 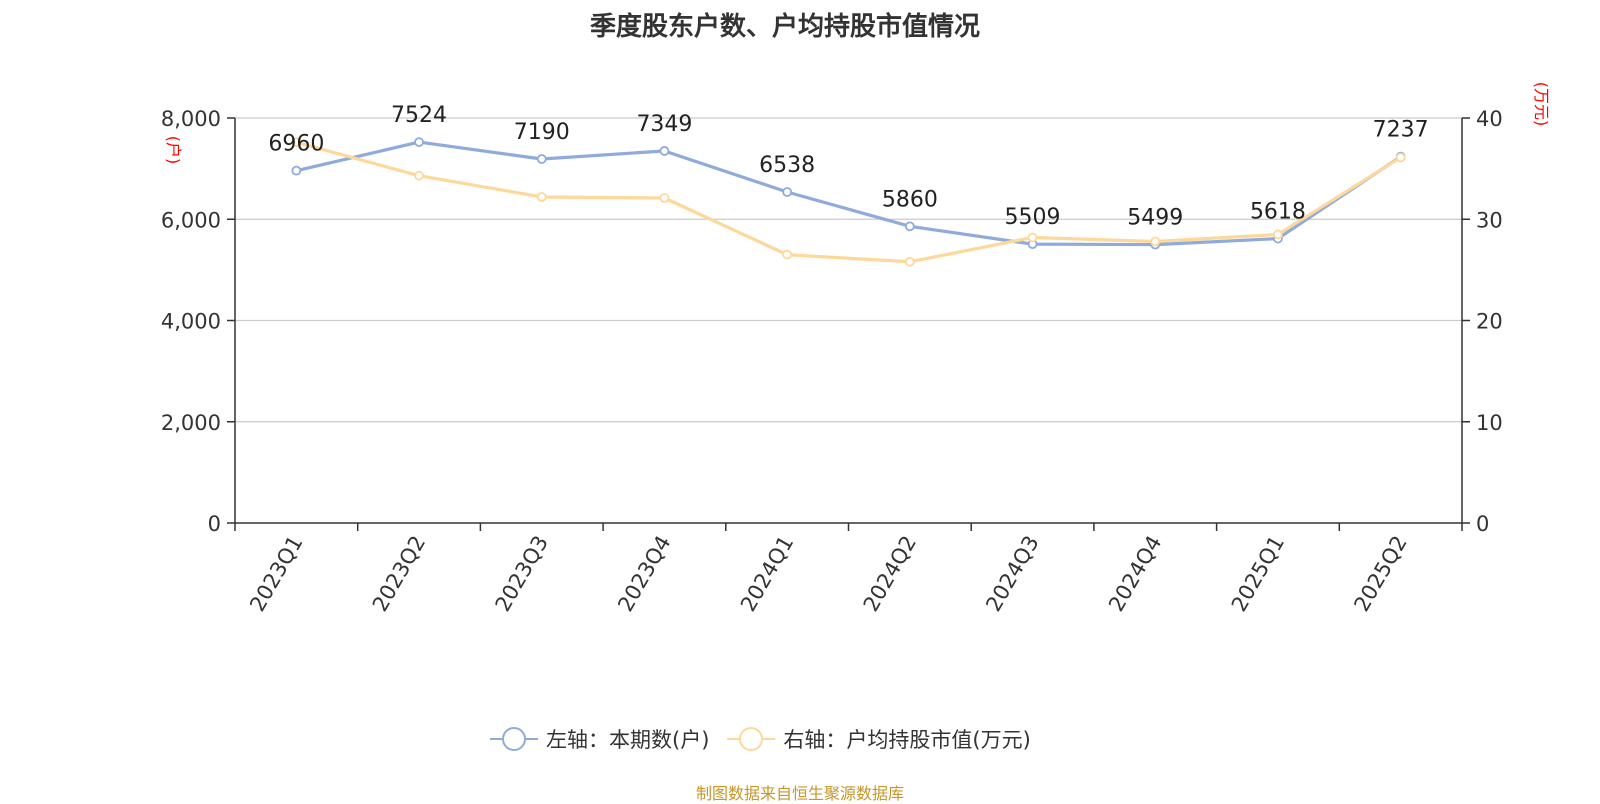 What do you see at coordinates (787, 165) in the screenshot?
I see `data-label: 6538` at bounding box center [787, 165].